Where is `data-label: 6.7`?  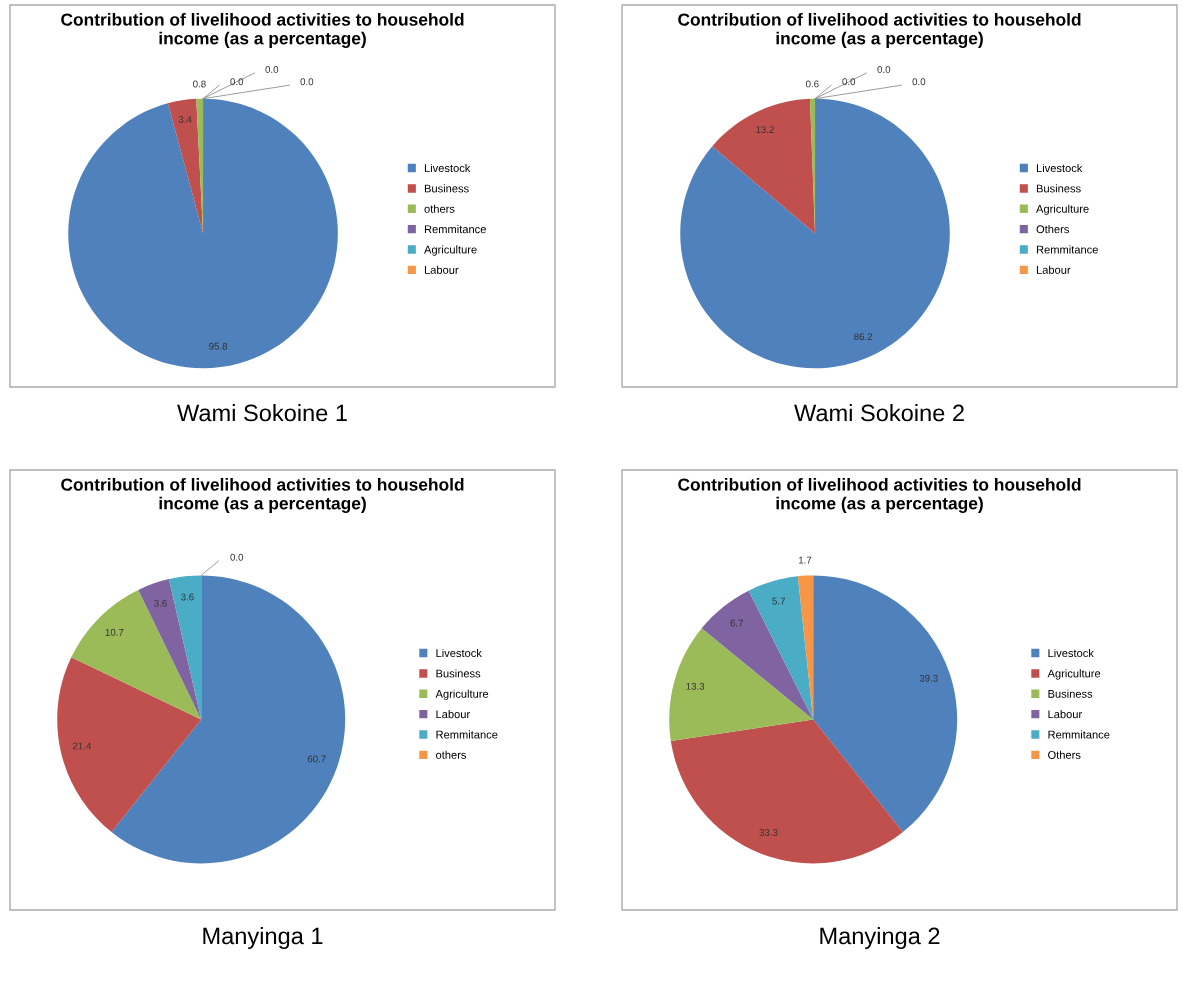
data-label: 6.7 is located at coordinates (736, 623).